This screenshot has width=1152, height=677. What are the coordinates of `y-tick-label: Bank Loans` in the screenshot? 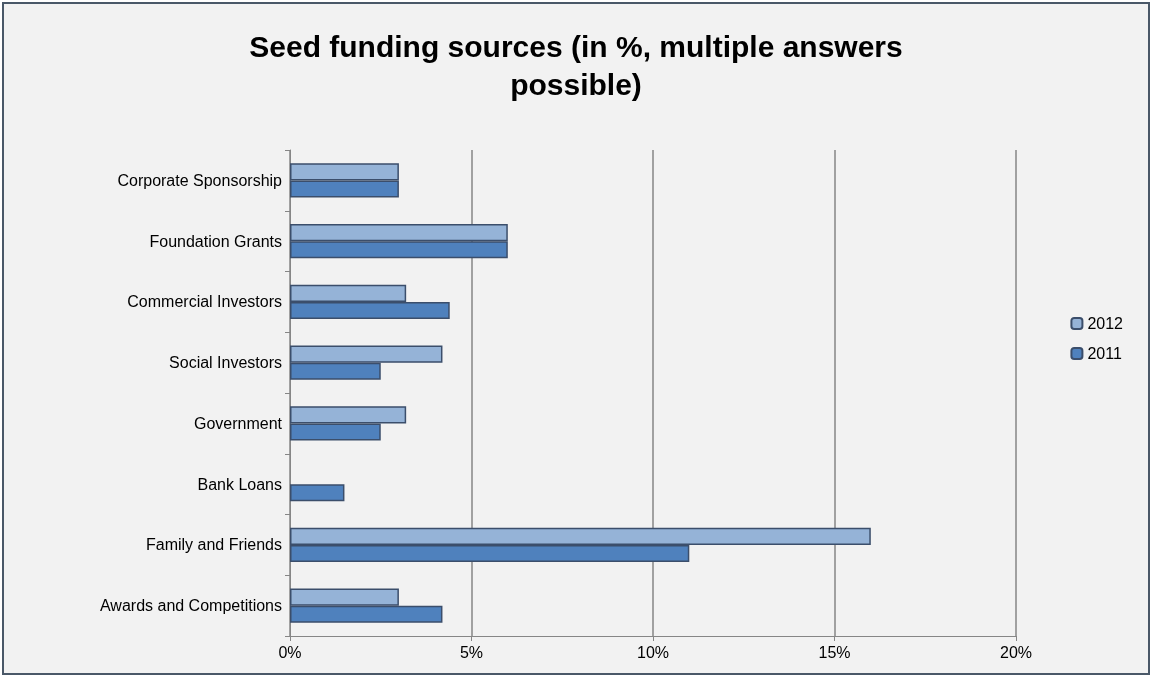 It's located at (239, 484).